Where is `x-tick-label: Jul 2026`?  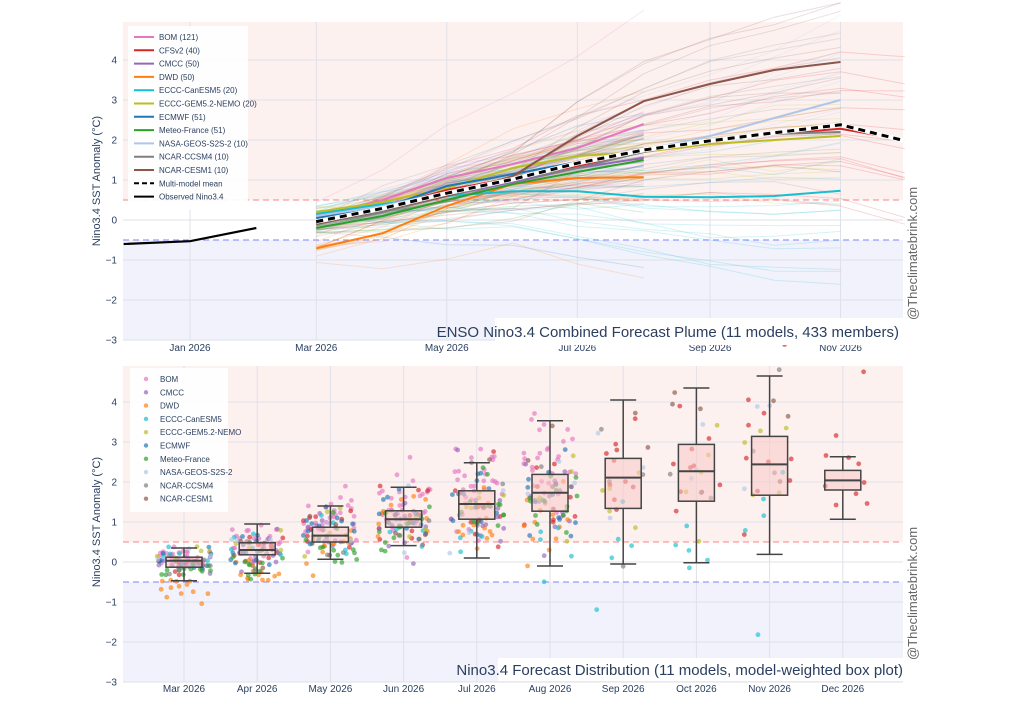 x-tick-label: Jul 2026 is located at coordinates (577, 348).